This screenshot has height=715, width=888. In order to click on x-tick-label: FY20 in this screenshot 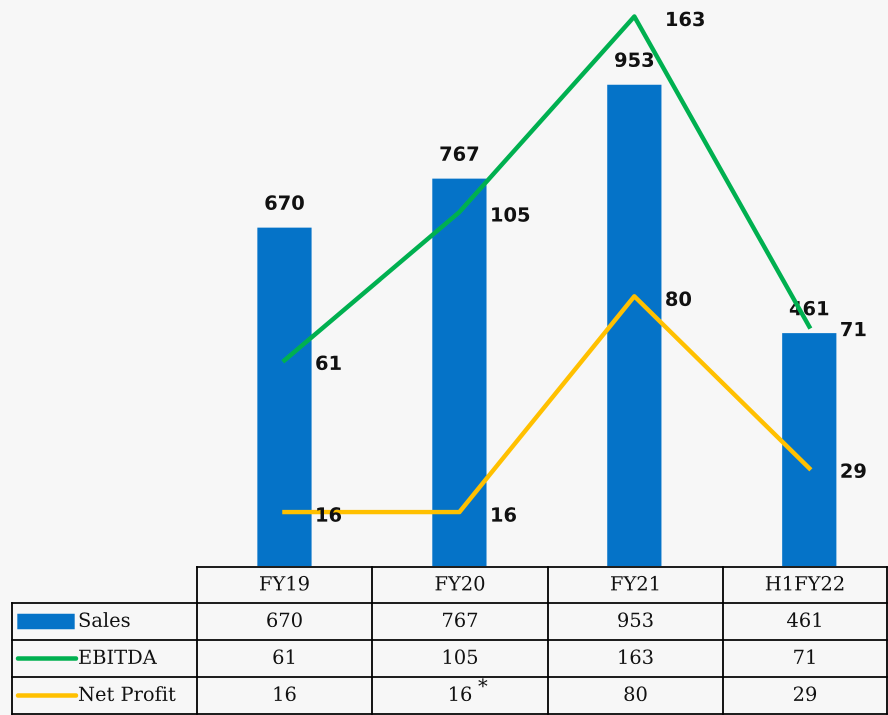, I will do `click(460, 583)`.